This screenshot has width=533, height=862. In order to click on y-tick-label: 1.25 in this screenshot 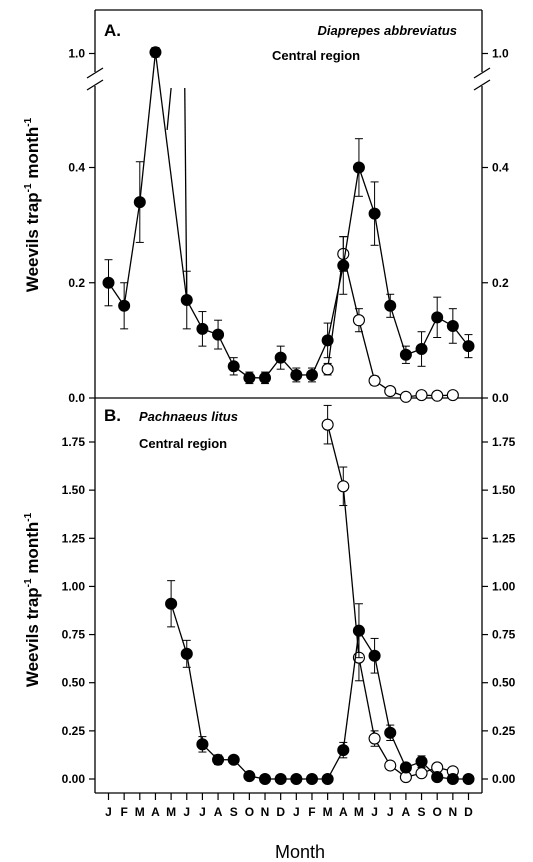, I will do `click(74, 538)`.